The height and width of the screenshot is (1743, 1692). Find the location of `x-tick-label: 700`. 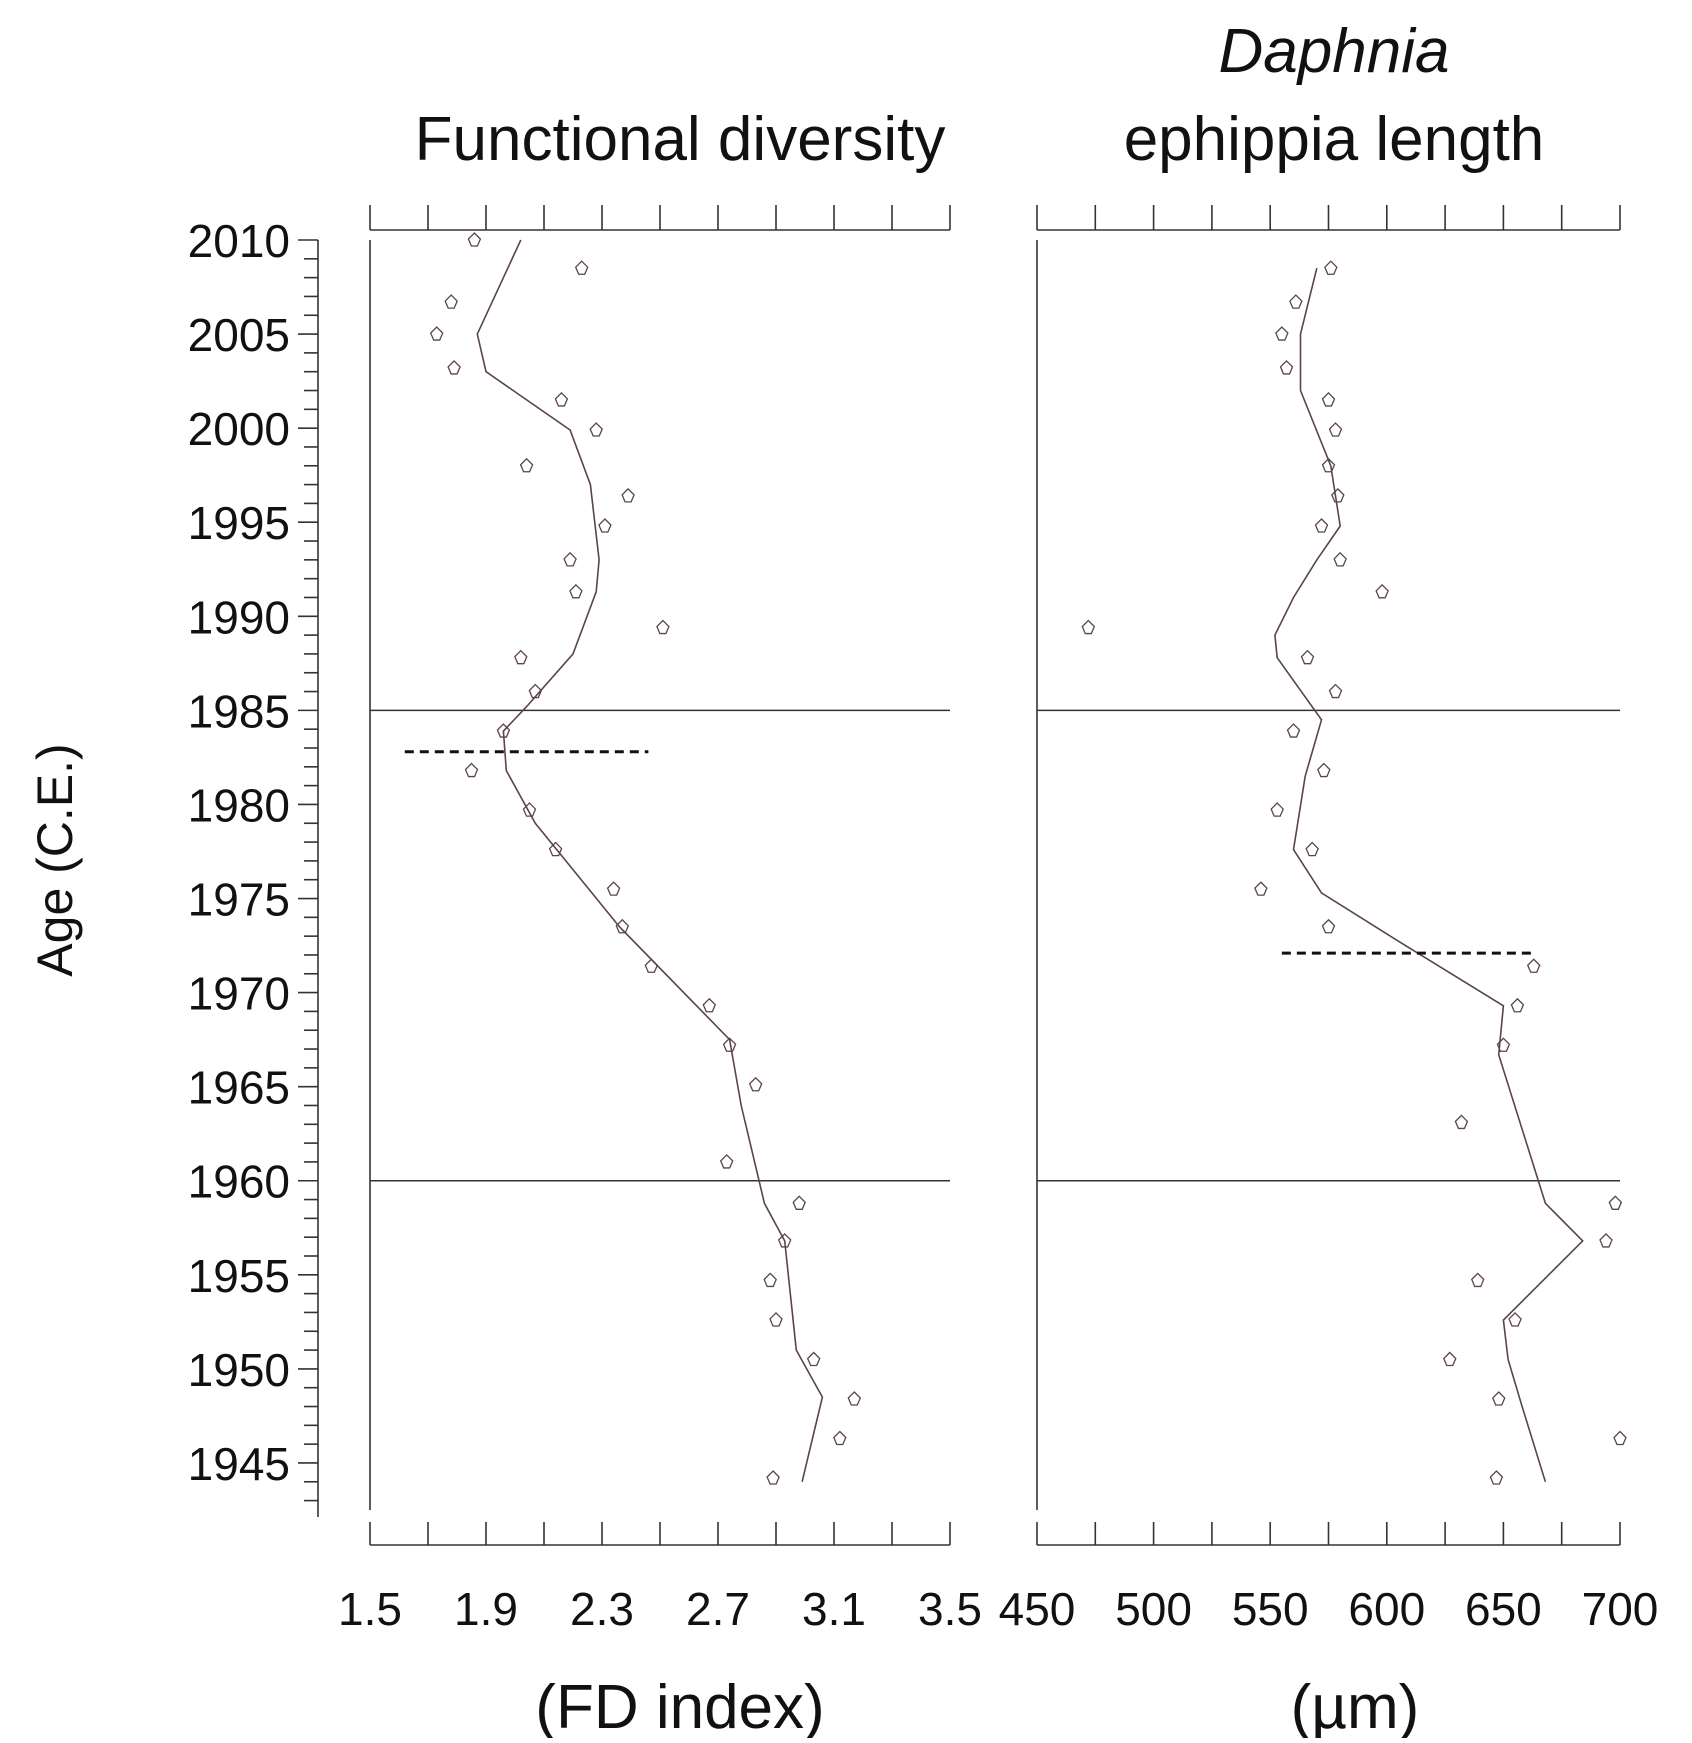

x-tick-label: 700 is located at coordinates (1620, 1609).